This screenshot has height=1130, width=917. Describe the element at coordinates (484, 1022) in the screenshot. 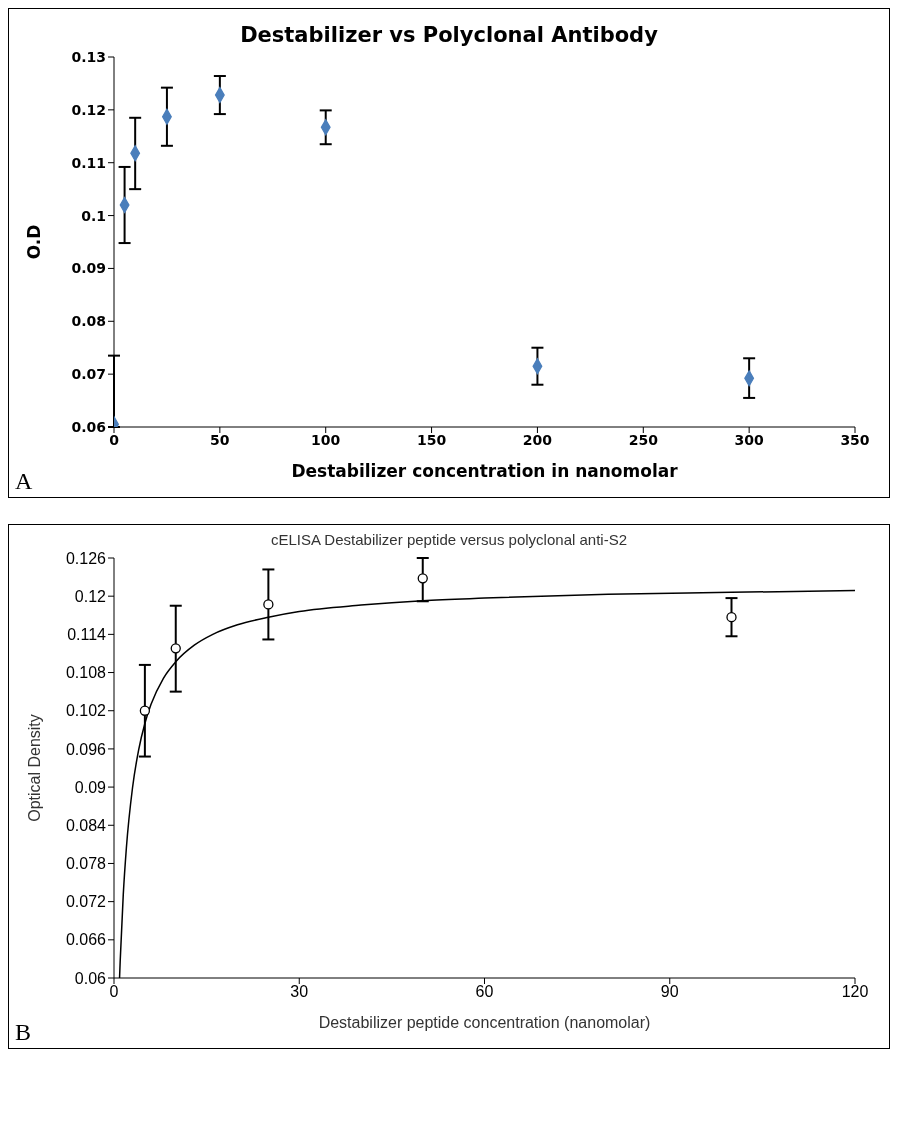

I see `x-axis-title: Destabilizer peptide concentration (nanomolar)` at that location.